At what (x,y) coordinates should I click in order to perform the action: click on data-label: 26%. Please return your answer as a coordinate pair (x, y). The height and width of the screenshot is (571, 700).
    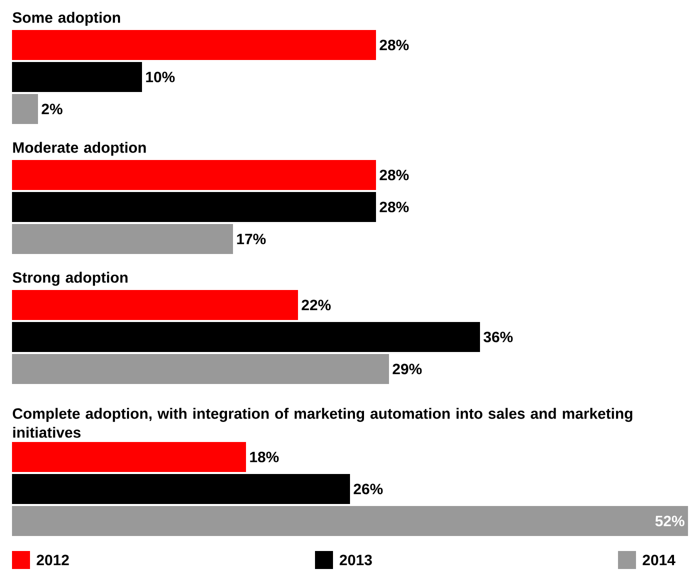
    Looking at the image, I should click on (368, 489).